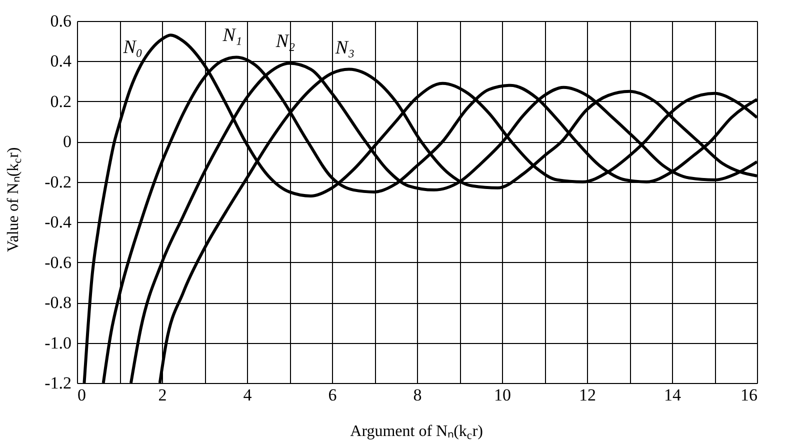 The image size is (802, 446). Describe the element at coordinates (332, 395) in the screenshot. I see `x-tick-label: 6` at that location.